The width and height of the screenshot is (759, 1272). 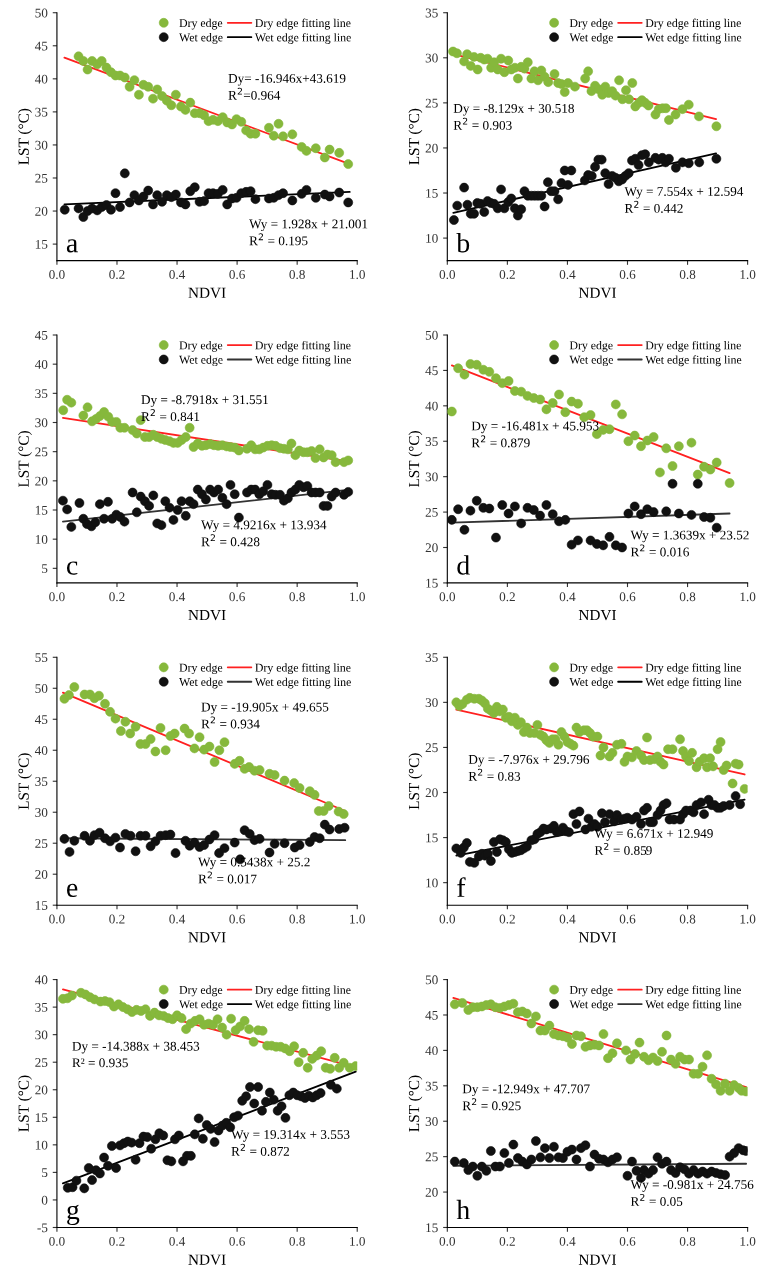 I want to click on annotation: g, so click(x=73, y=1214).